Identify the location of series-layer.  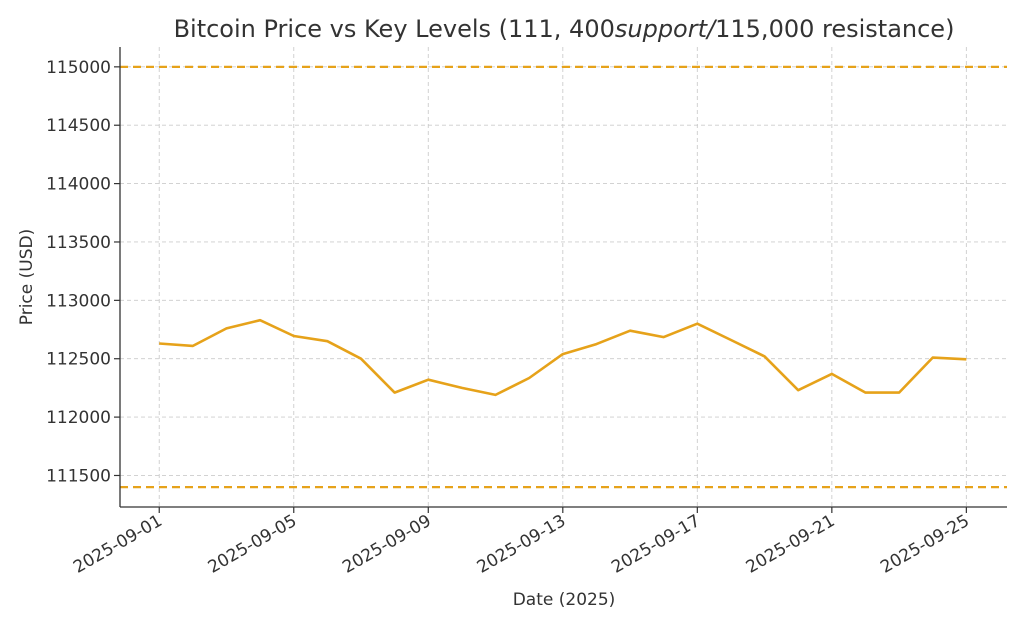
(563, 357).